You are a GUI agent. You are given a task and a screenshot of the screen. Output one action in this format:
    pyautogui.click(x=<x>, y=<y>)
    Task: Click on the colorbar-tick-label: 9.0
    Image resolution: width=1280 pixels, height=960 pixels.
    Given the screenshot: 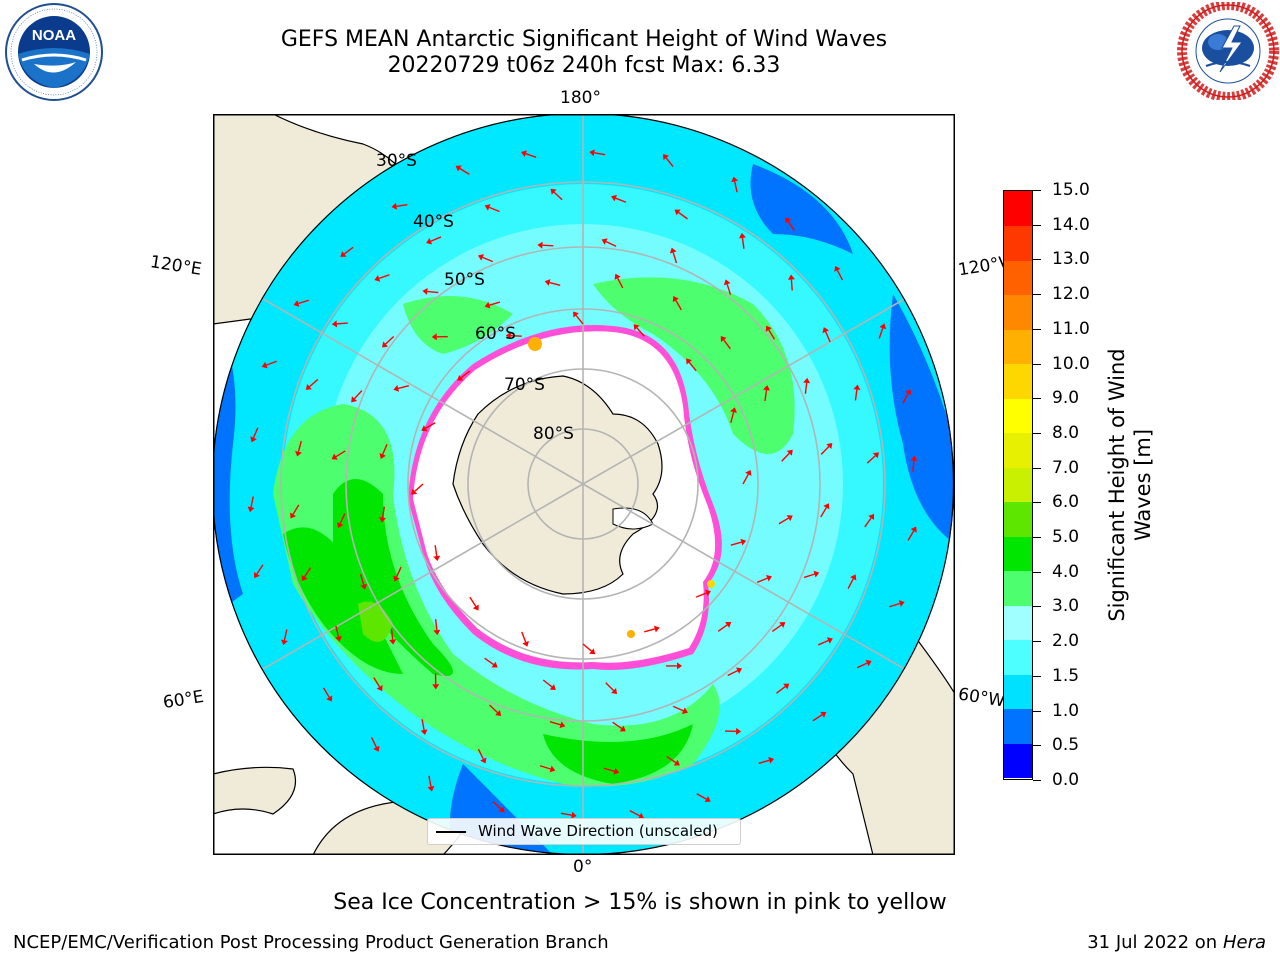 What is the action you would take?
    pyautogui.click(x=1066, y=398)
    